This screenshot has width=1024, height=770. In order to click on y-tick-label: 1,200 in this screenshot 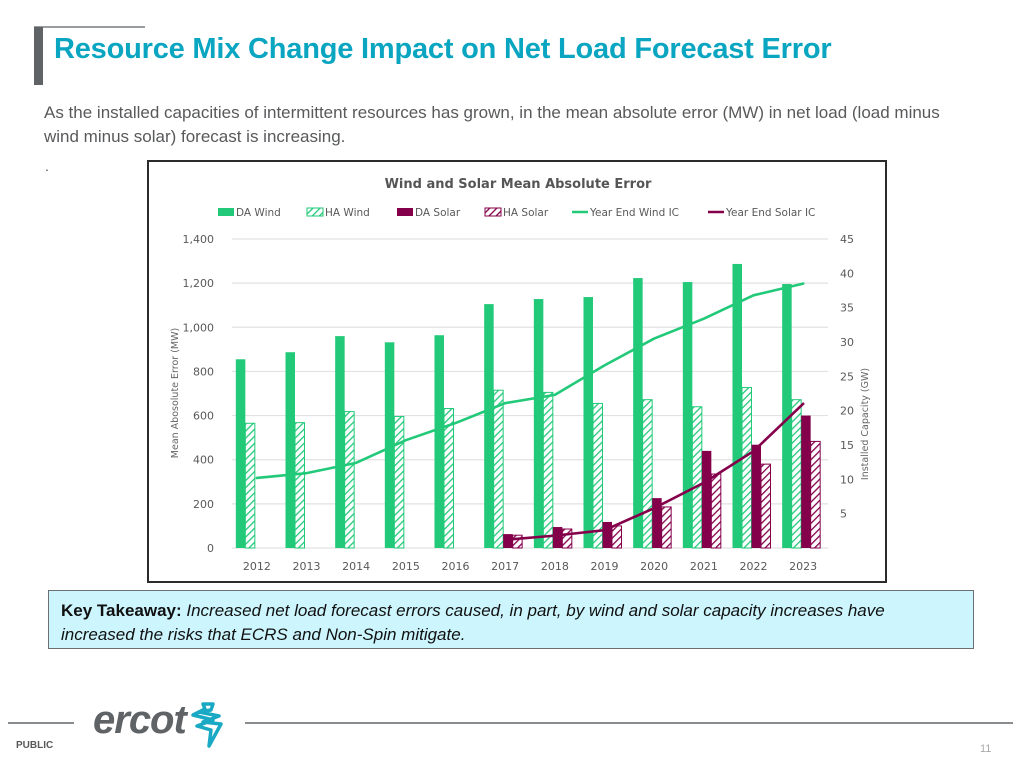, I will do `click(199, 283)`.